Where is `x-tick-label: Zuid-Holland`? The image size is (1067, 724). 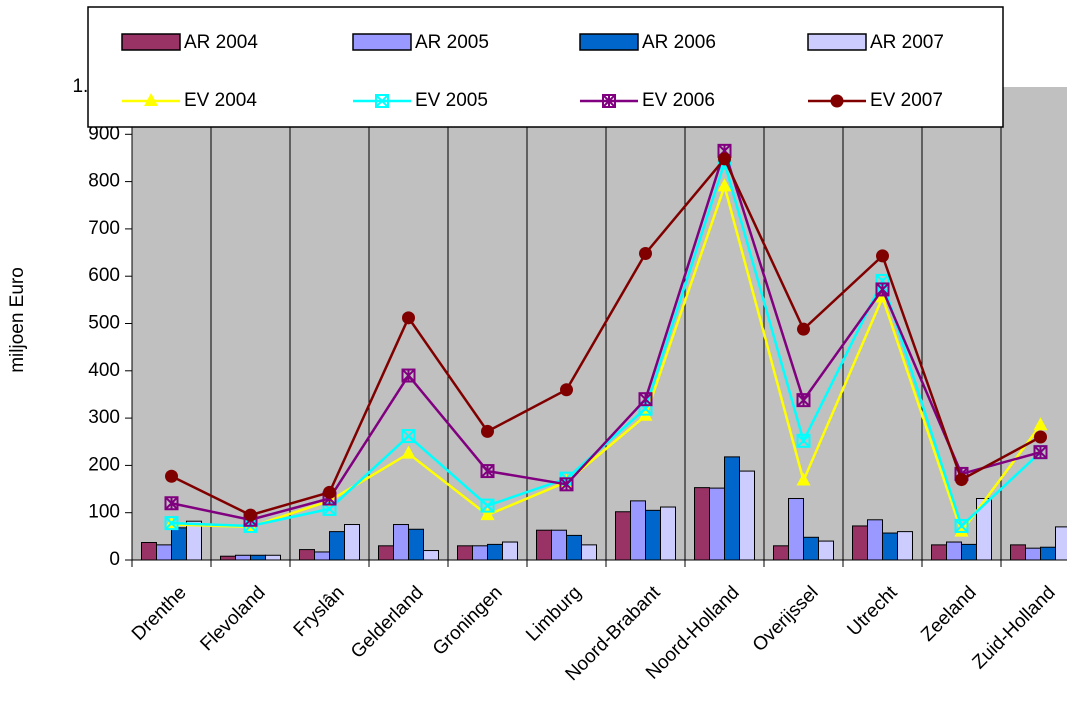 x-tick-label: Zuid-Holland is located at coordinates (1014, 627).